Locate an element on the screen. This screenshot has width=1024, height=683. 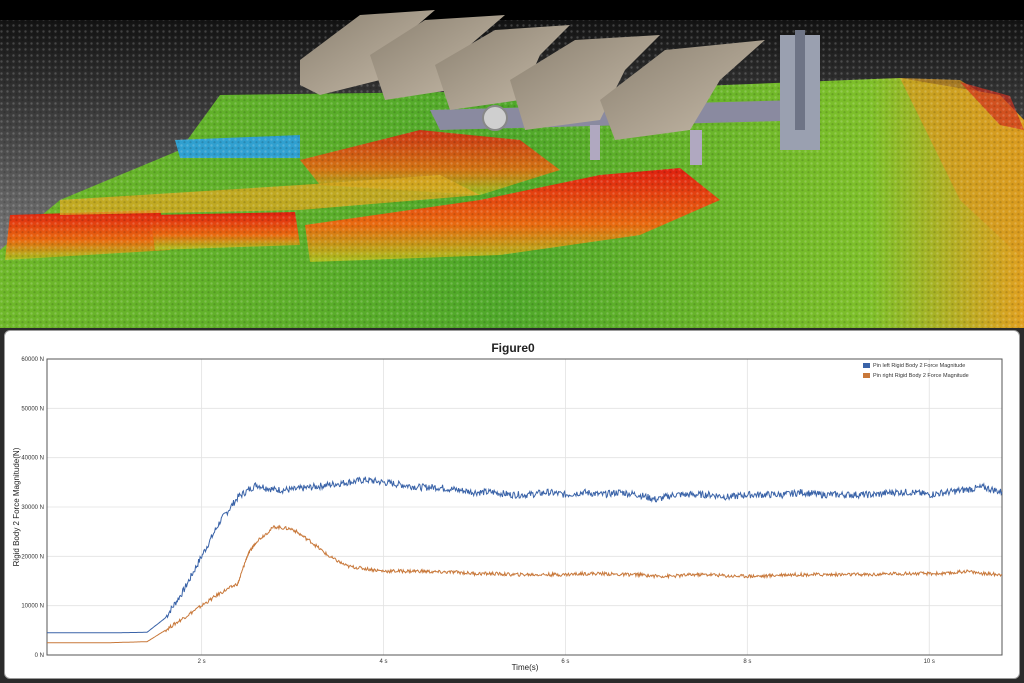
y-tick-label: 30000 N is located at coordinates (32, 508).